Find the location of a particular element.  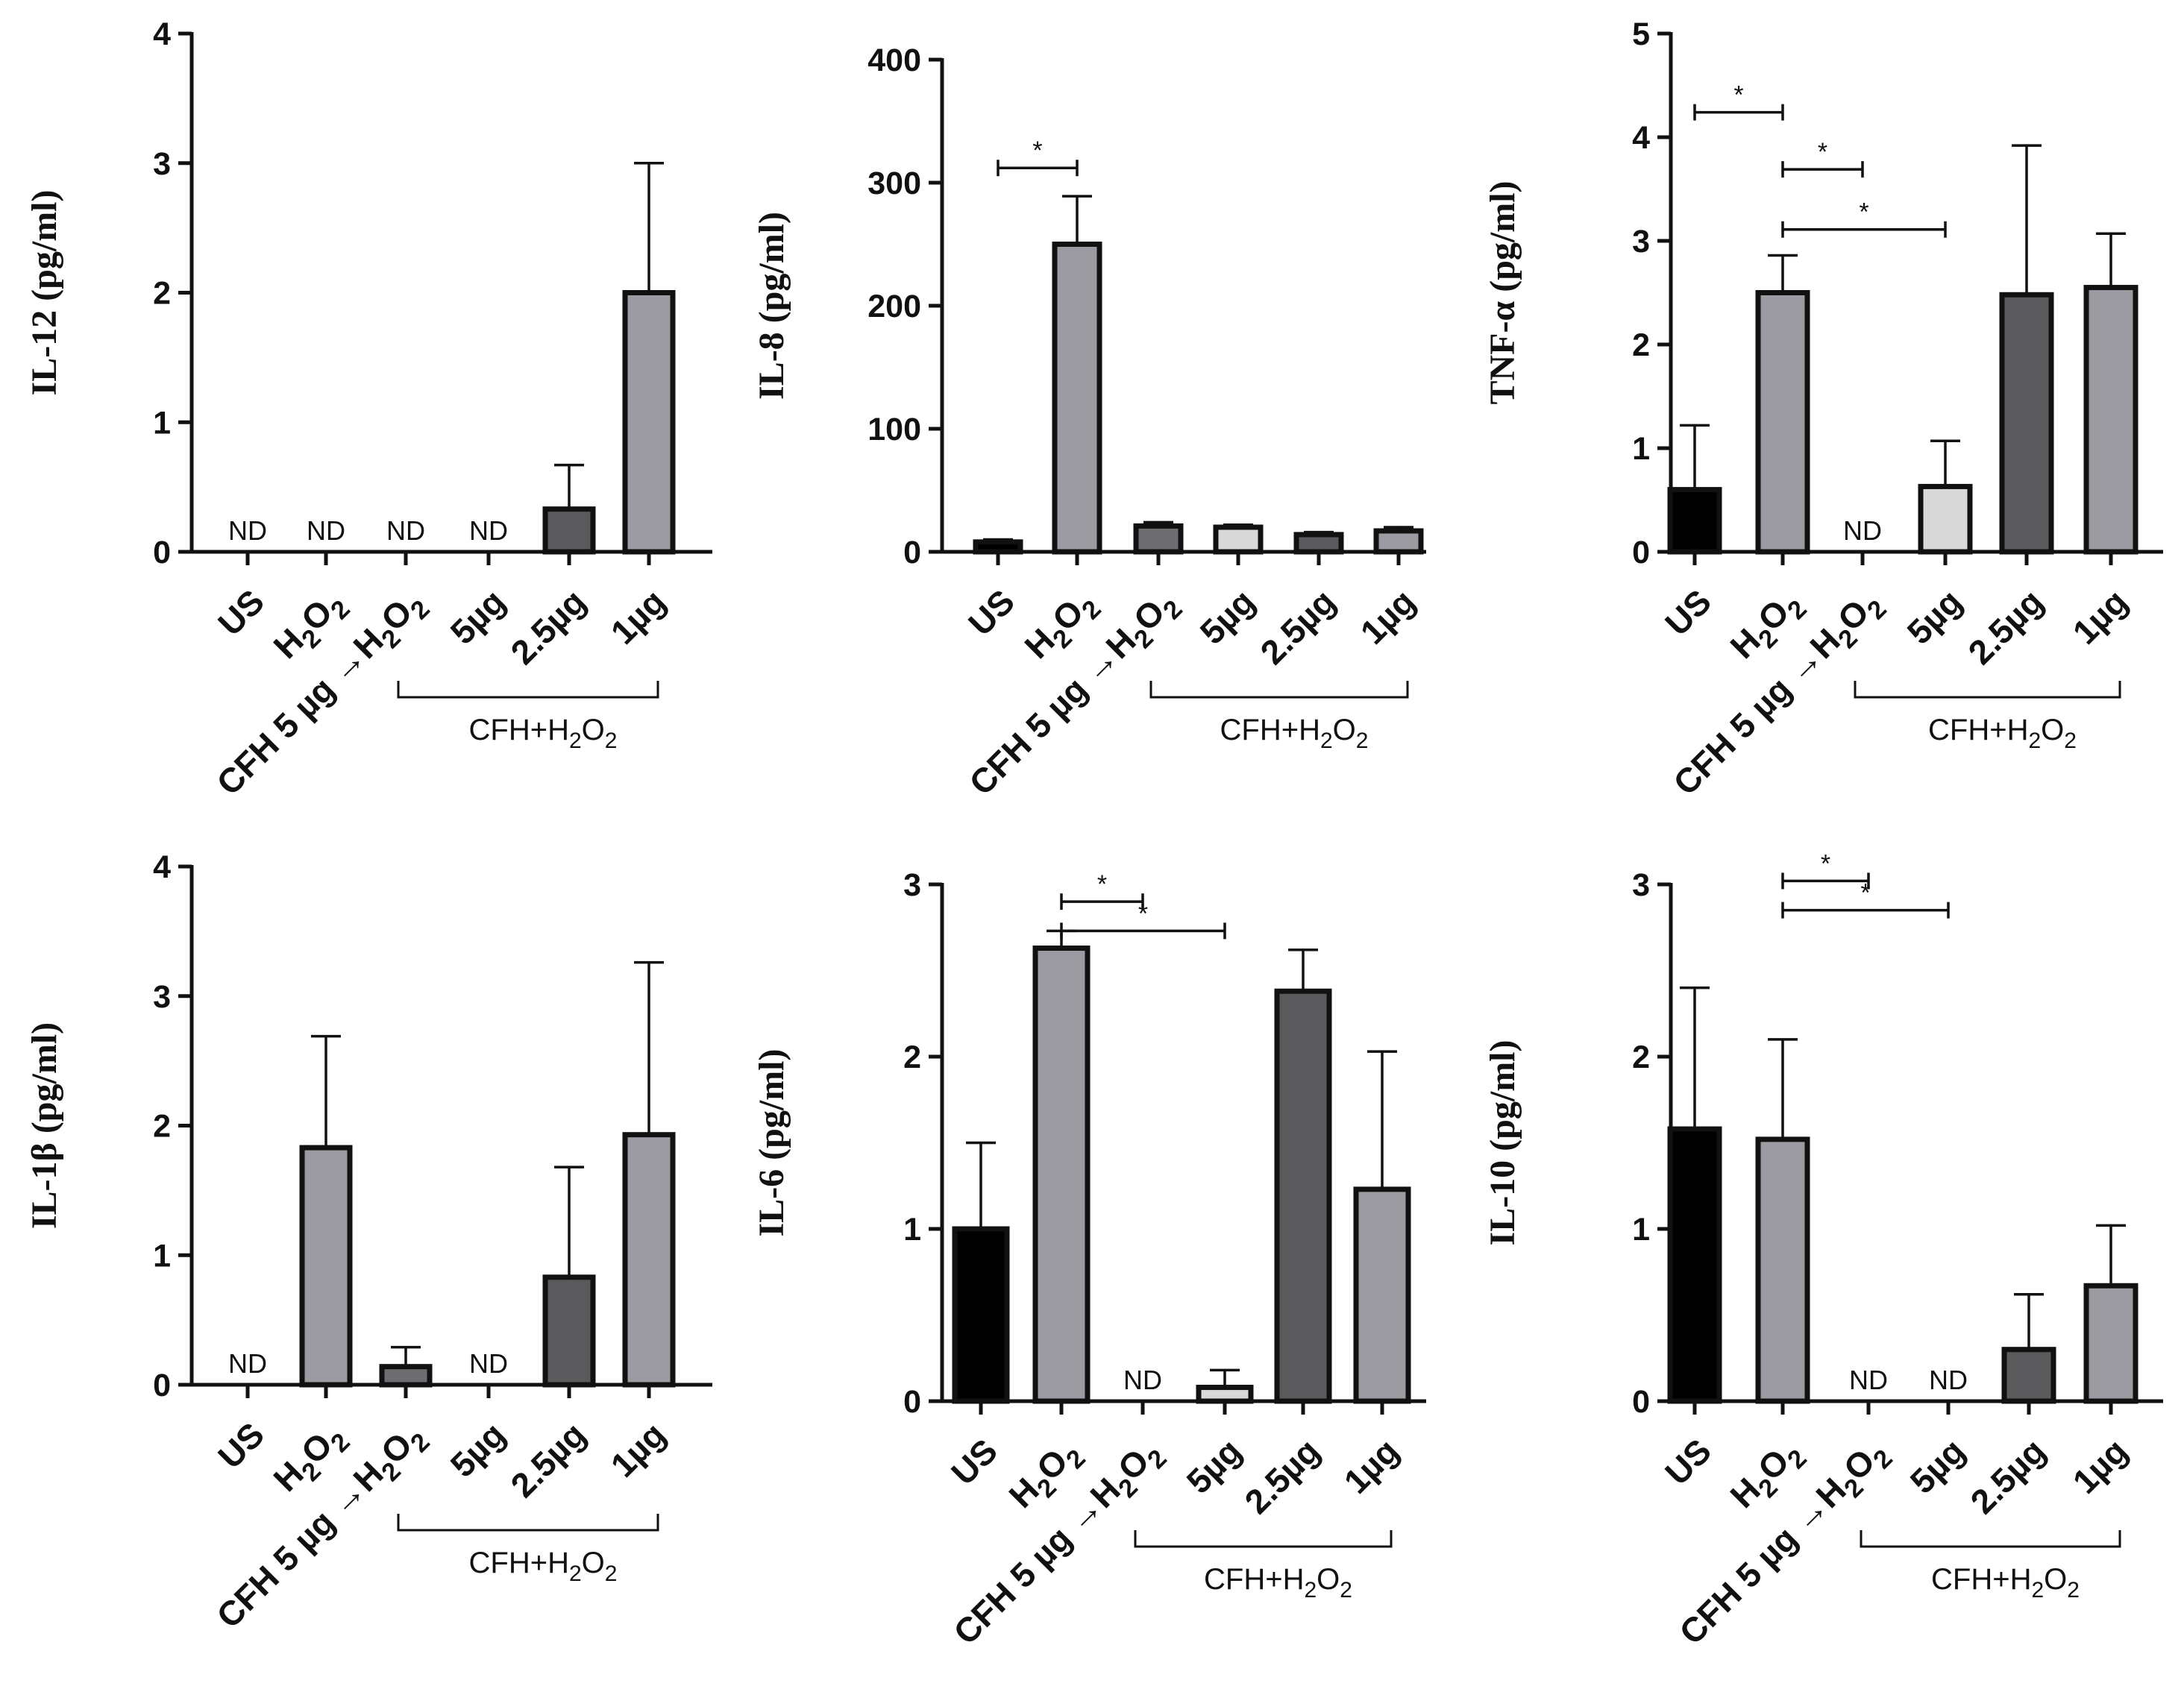

y-axis-label: IL-12 (pg/ml) is located at coordinates (44, 293).